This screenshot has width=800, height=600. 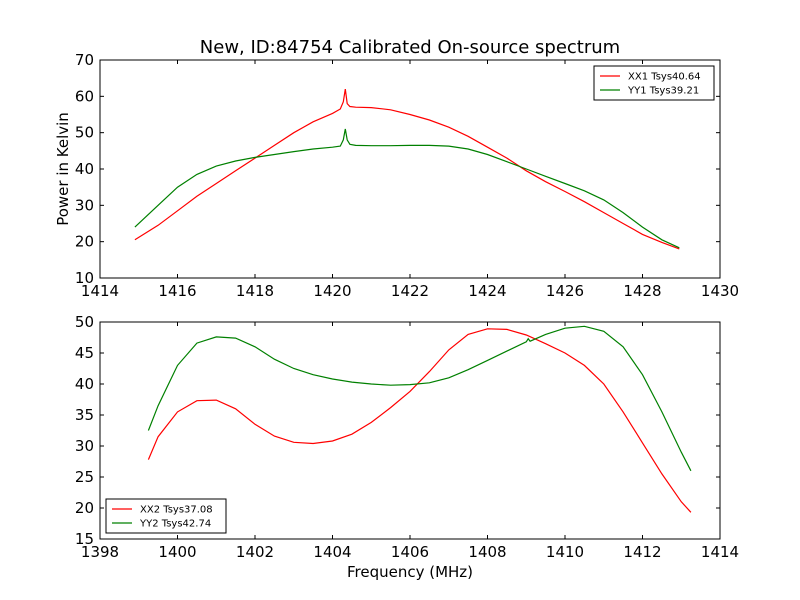 What do you see at coordinates (84, 60) in the screenshot?
I see `y-tick-label: 70` at bounding box center [84, 60].